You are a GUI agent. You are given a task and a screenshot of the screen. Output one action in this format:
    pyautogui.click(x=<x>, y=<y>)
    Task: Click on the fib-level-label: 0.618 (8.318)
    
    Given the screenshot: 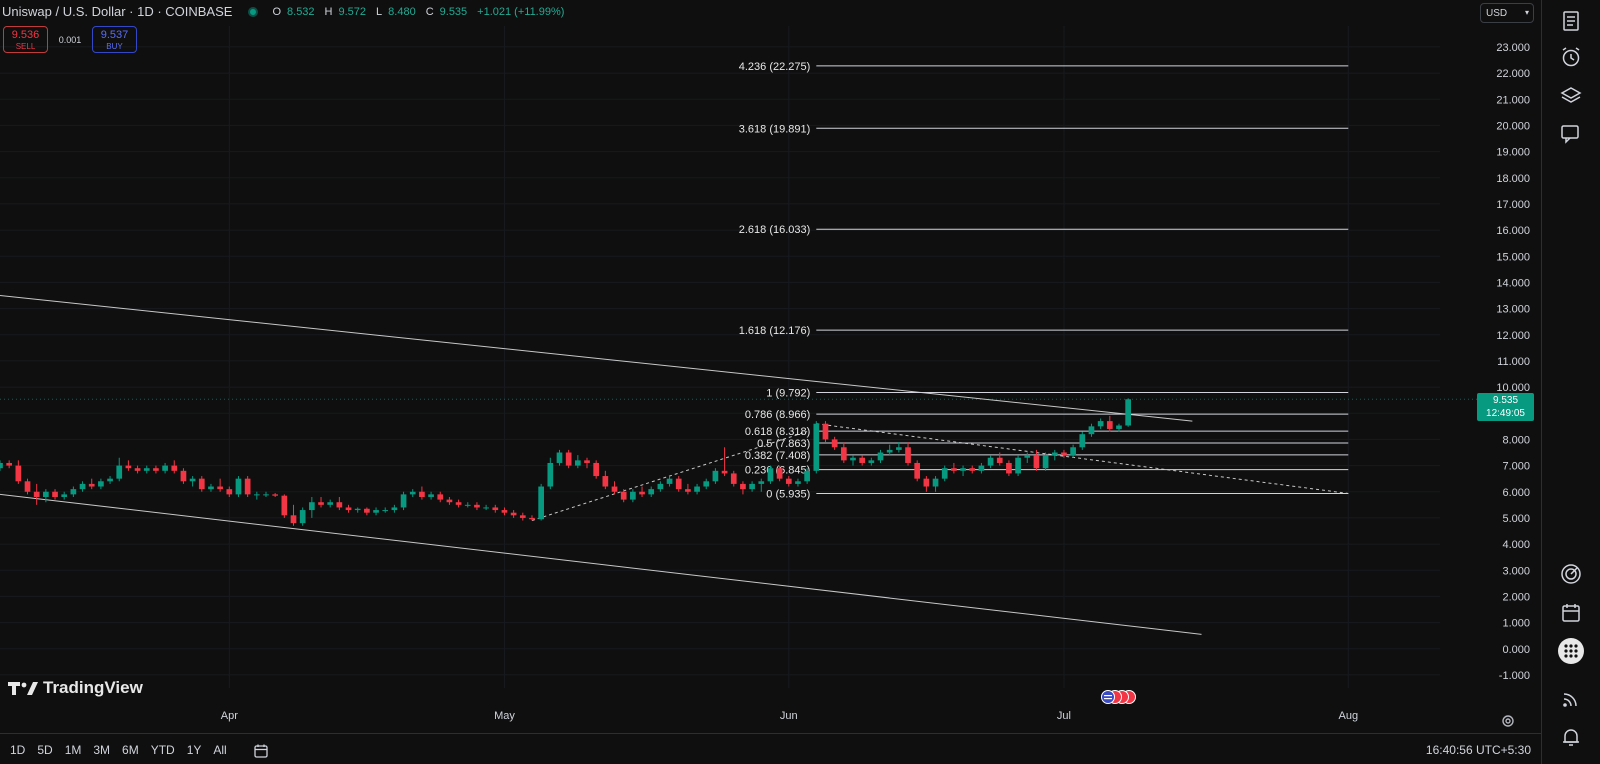 What is the action you would take?
    pyautogui.click(x=777, y=432)
    